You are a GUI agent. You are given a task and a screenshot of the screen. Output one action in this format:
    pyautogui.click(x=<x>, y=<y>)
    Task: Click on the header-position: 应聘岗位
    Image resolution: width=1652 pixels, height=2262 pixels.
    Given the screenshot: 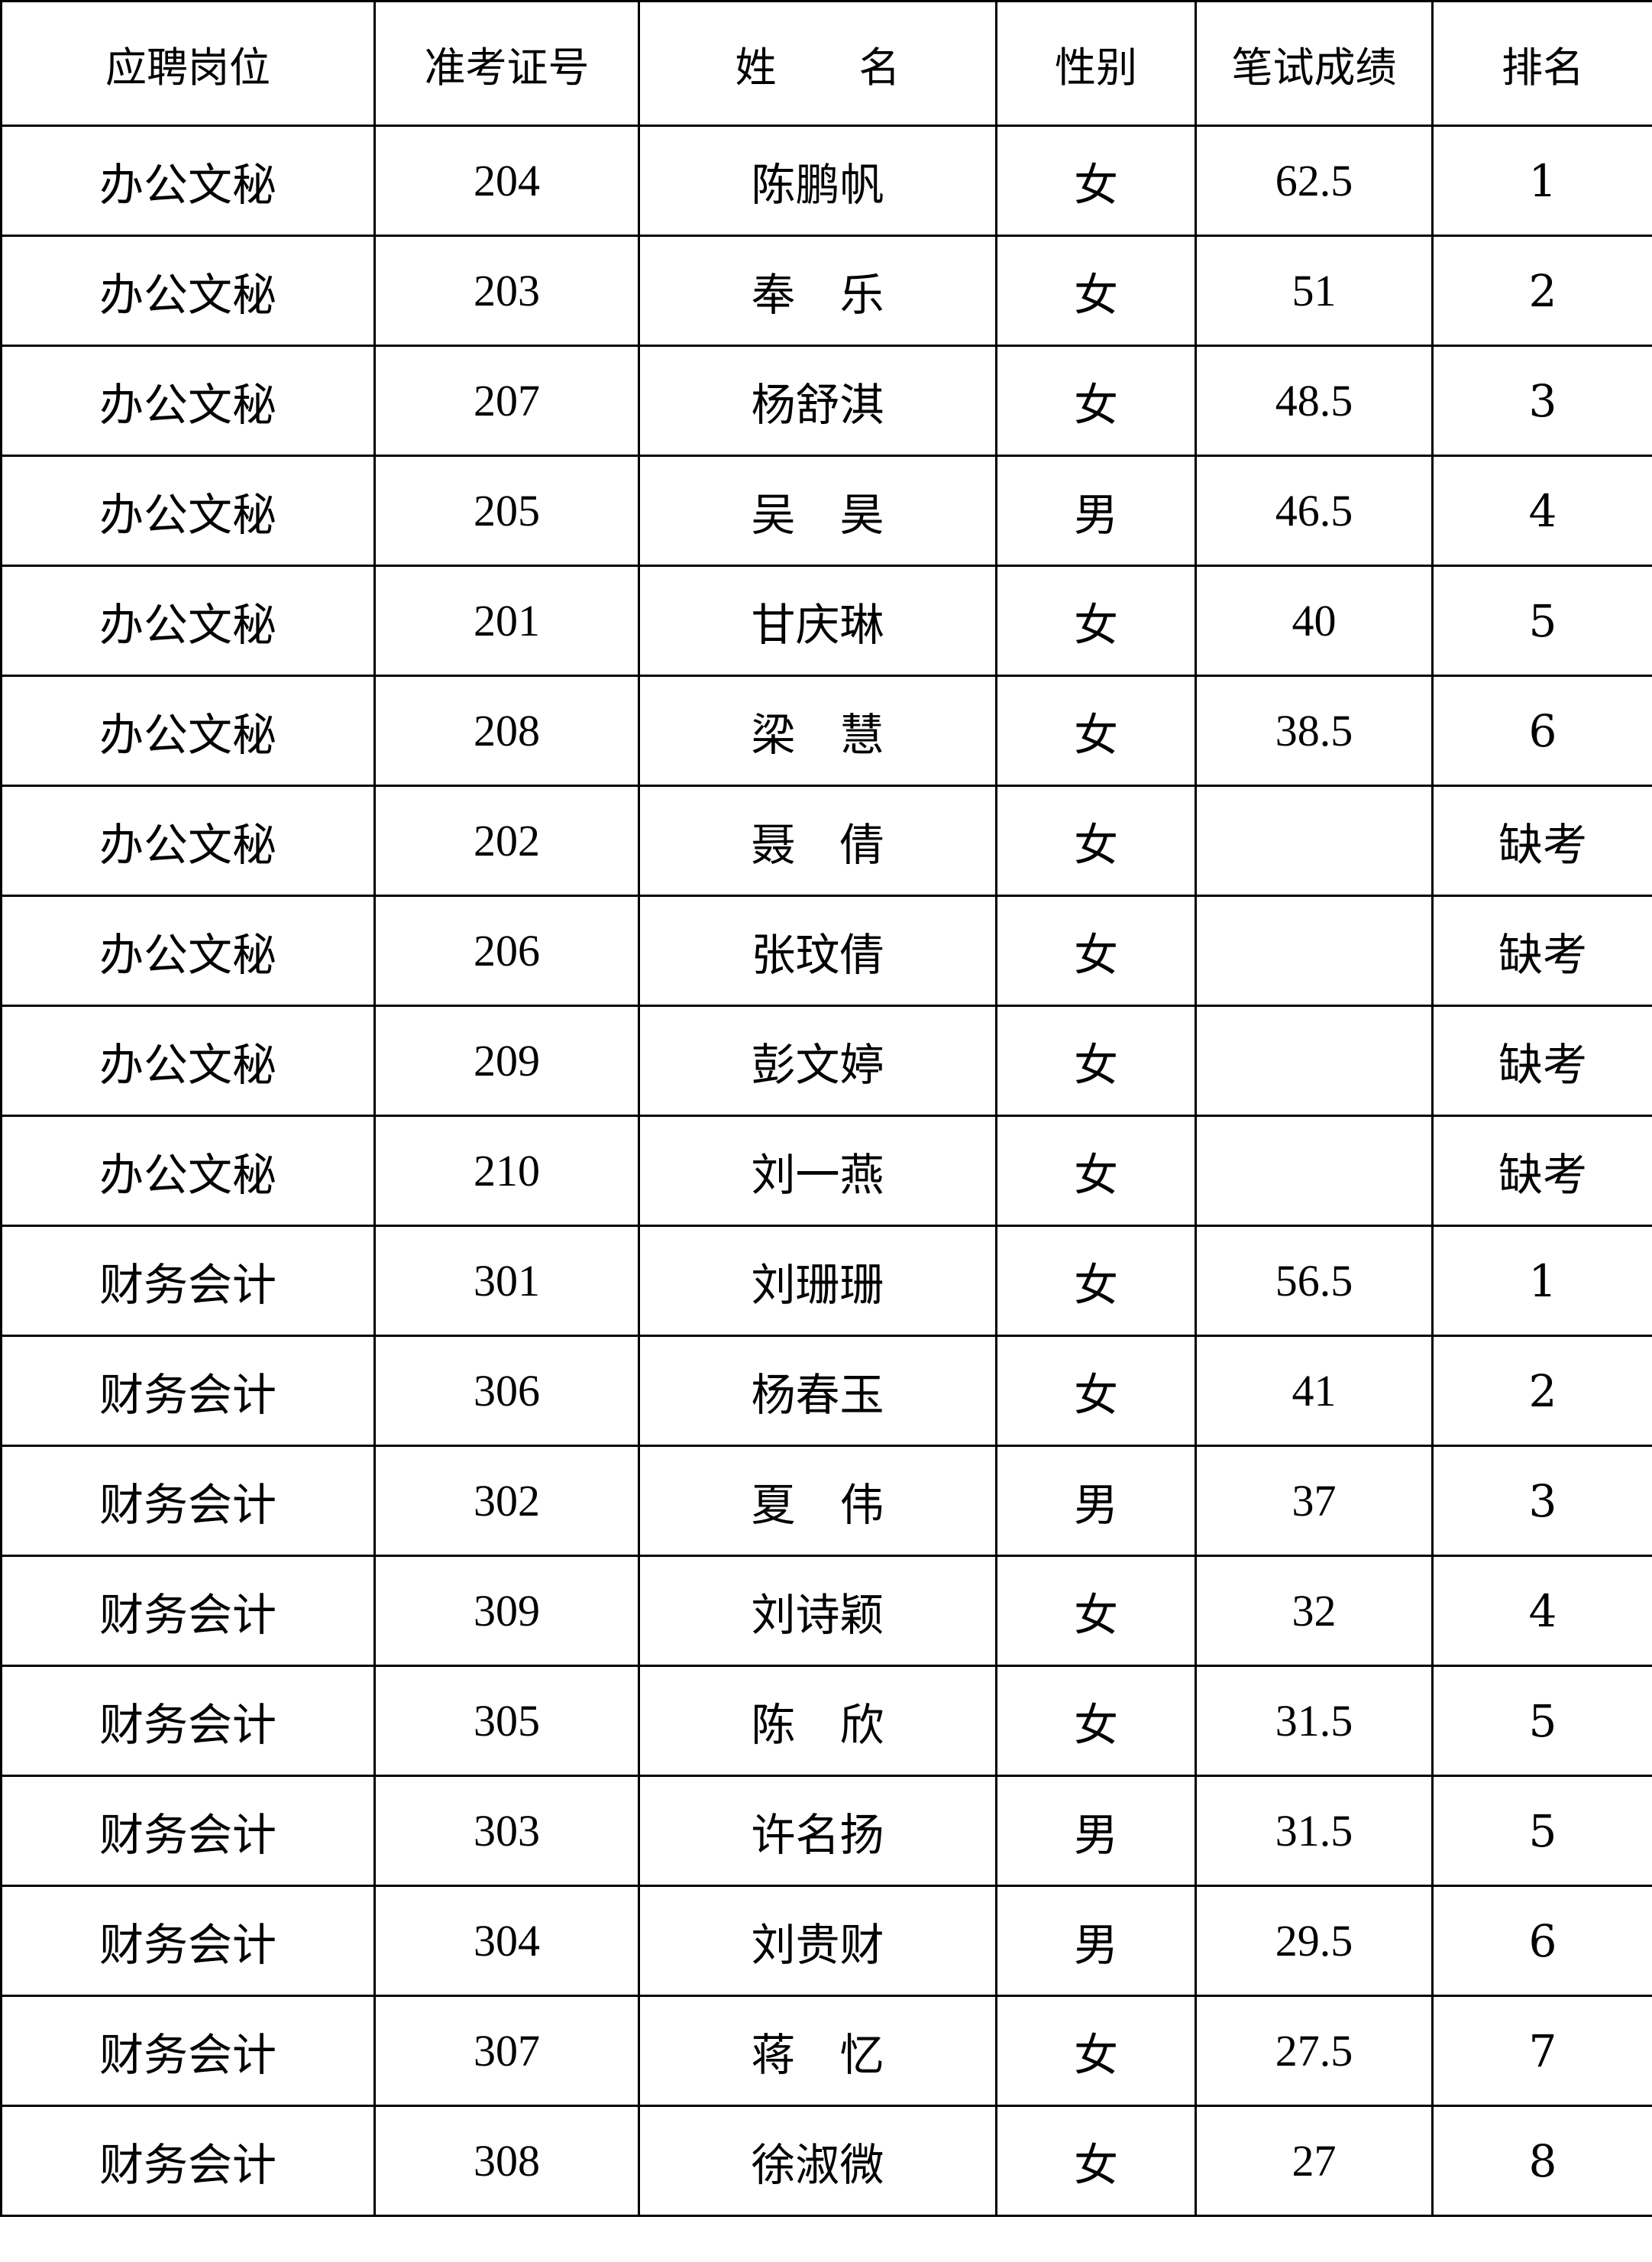 What is the action you would take?
    pyautogui.click(x=188, y=63)
    